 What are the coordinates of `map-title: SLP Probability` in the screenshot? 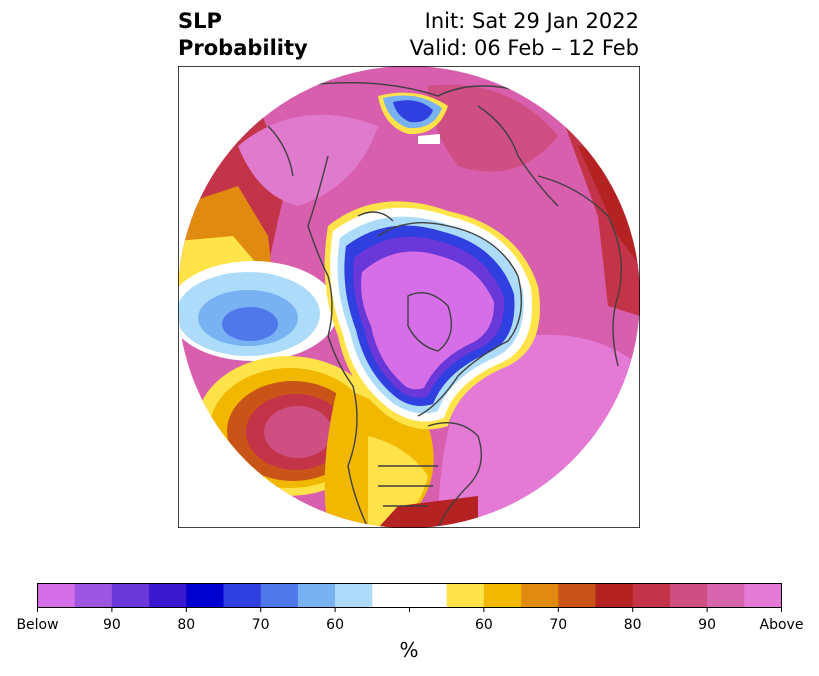 It's located at (243, 35).